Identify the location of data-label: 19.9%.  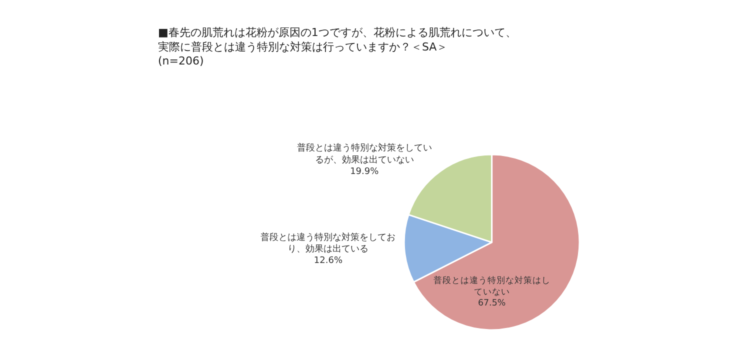
(365, 172).